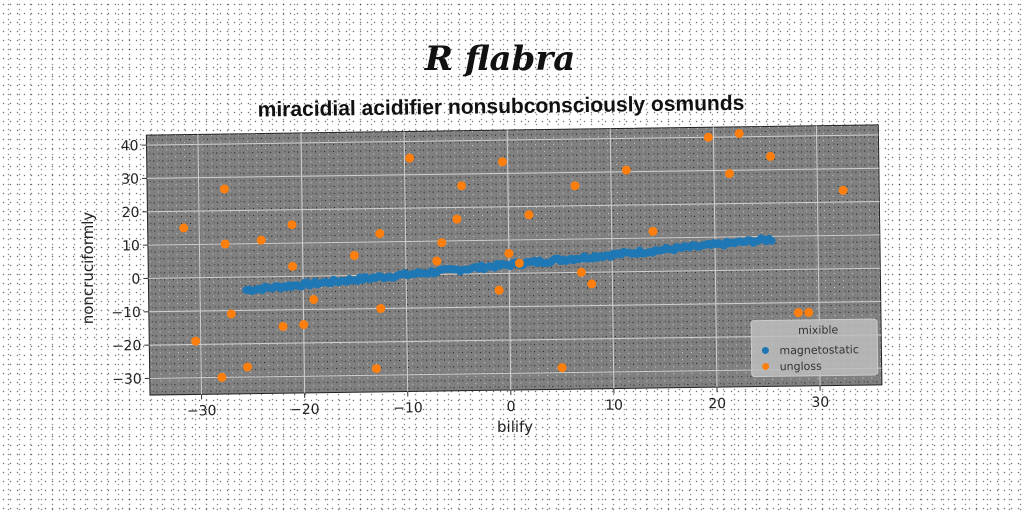 The image size is (1024, 512). I want to click on series-magnetostatic, so click(509, 265).